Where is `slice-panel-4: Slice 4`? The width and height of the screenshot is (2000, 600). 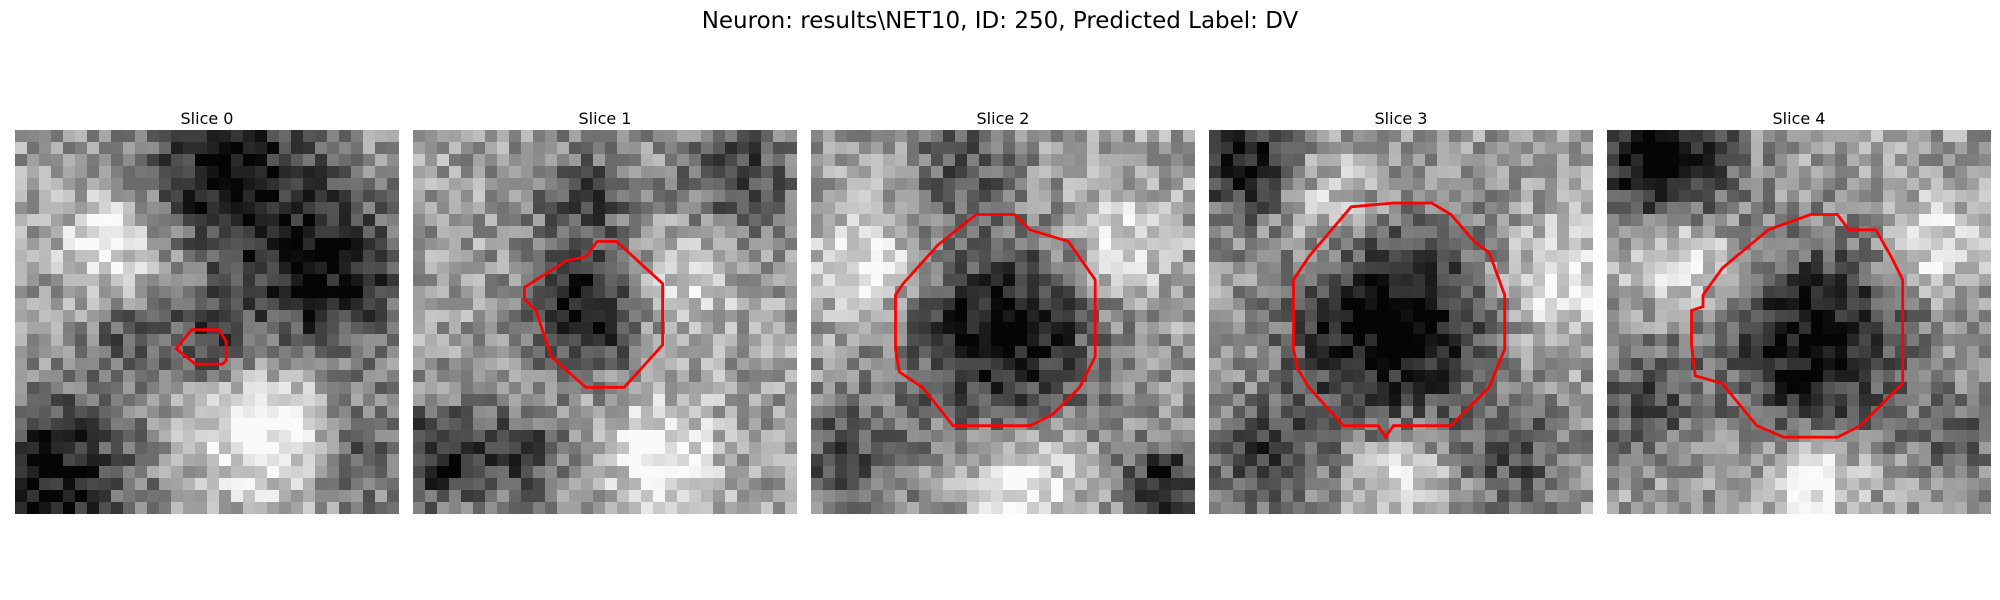
slice-panel-4: Slice 4 is located at coordinates (1799, 311).